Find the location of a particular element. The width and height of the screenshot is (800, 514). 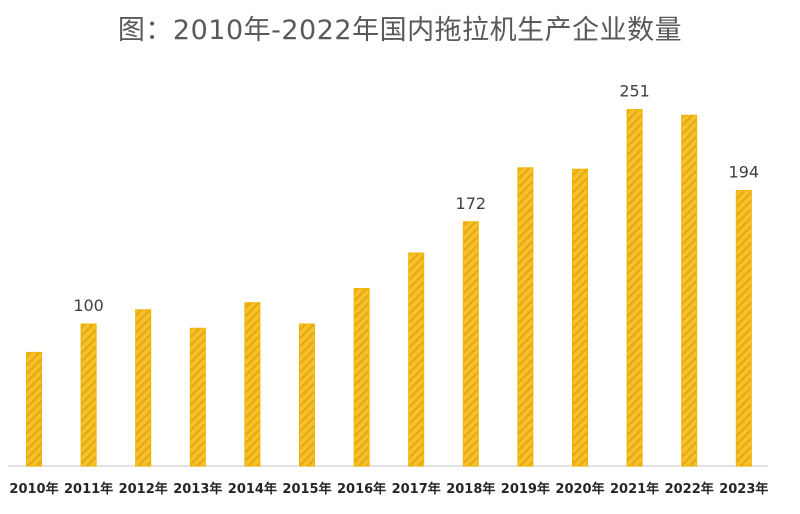

x-tick-label-2019年: 2019年 is located at coordinates (525, 489).